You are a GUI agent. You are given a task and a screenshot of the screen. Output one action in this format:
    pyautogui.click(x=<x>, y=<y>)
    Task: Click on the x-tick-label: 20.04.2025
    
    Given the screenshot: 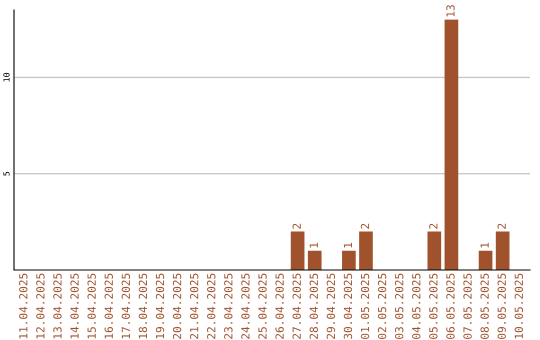 What is the action you would take?
    pyautogui.click(x=177, y=306)
    